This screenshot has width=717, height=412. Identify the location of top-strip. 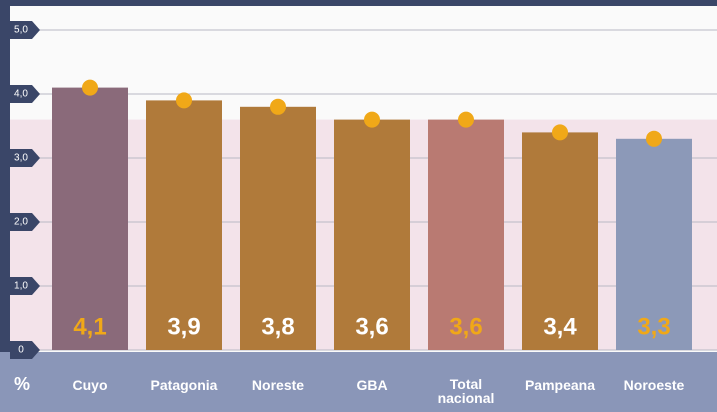
(358, 3).